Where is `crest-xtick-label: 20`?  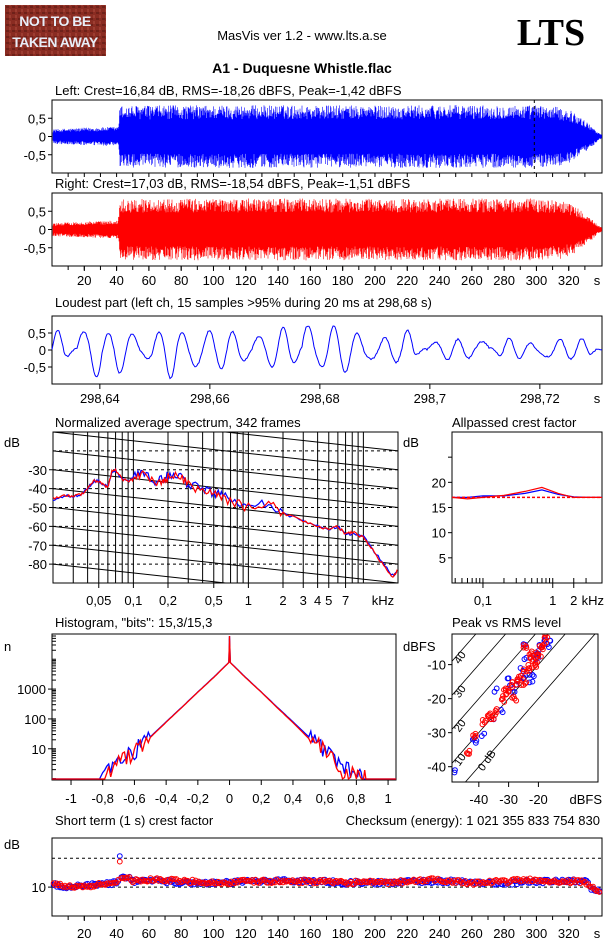
crest-xtick-label: 20 is located at coordinates (84, 933).